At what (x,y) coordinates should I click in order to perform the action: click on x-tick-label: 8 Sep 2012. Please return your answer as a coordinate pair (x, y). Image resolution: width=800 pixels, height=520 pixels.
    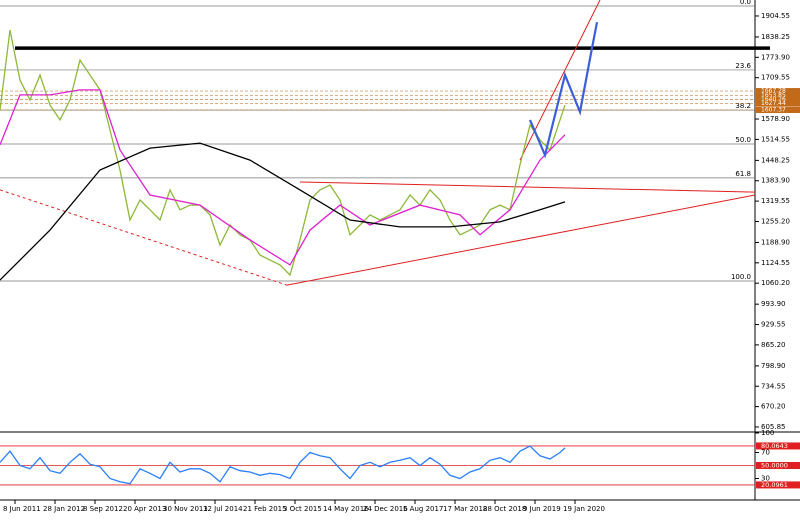
    Looking at the image, I should click on (103, 509).